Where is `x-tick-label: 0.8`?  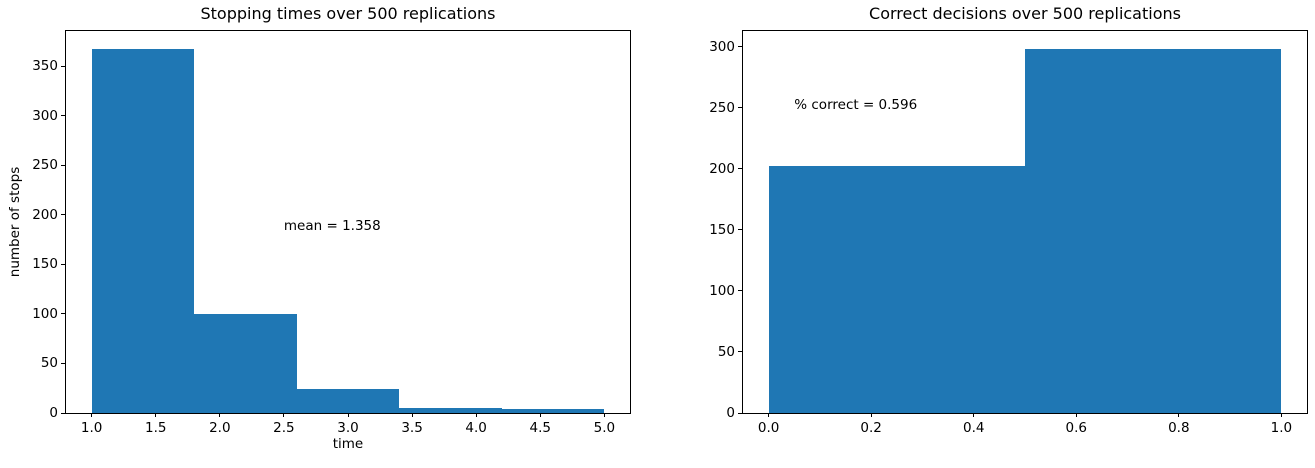
x-tick-label: 0.8 is located at coordinates (1179, 428).